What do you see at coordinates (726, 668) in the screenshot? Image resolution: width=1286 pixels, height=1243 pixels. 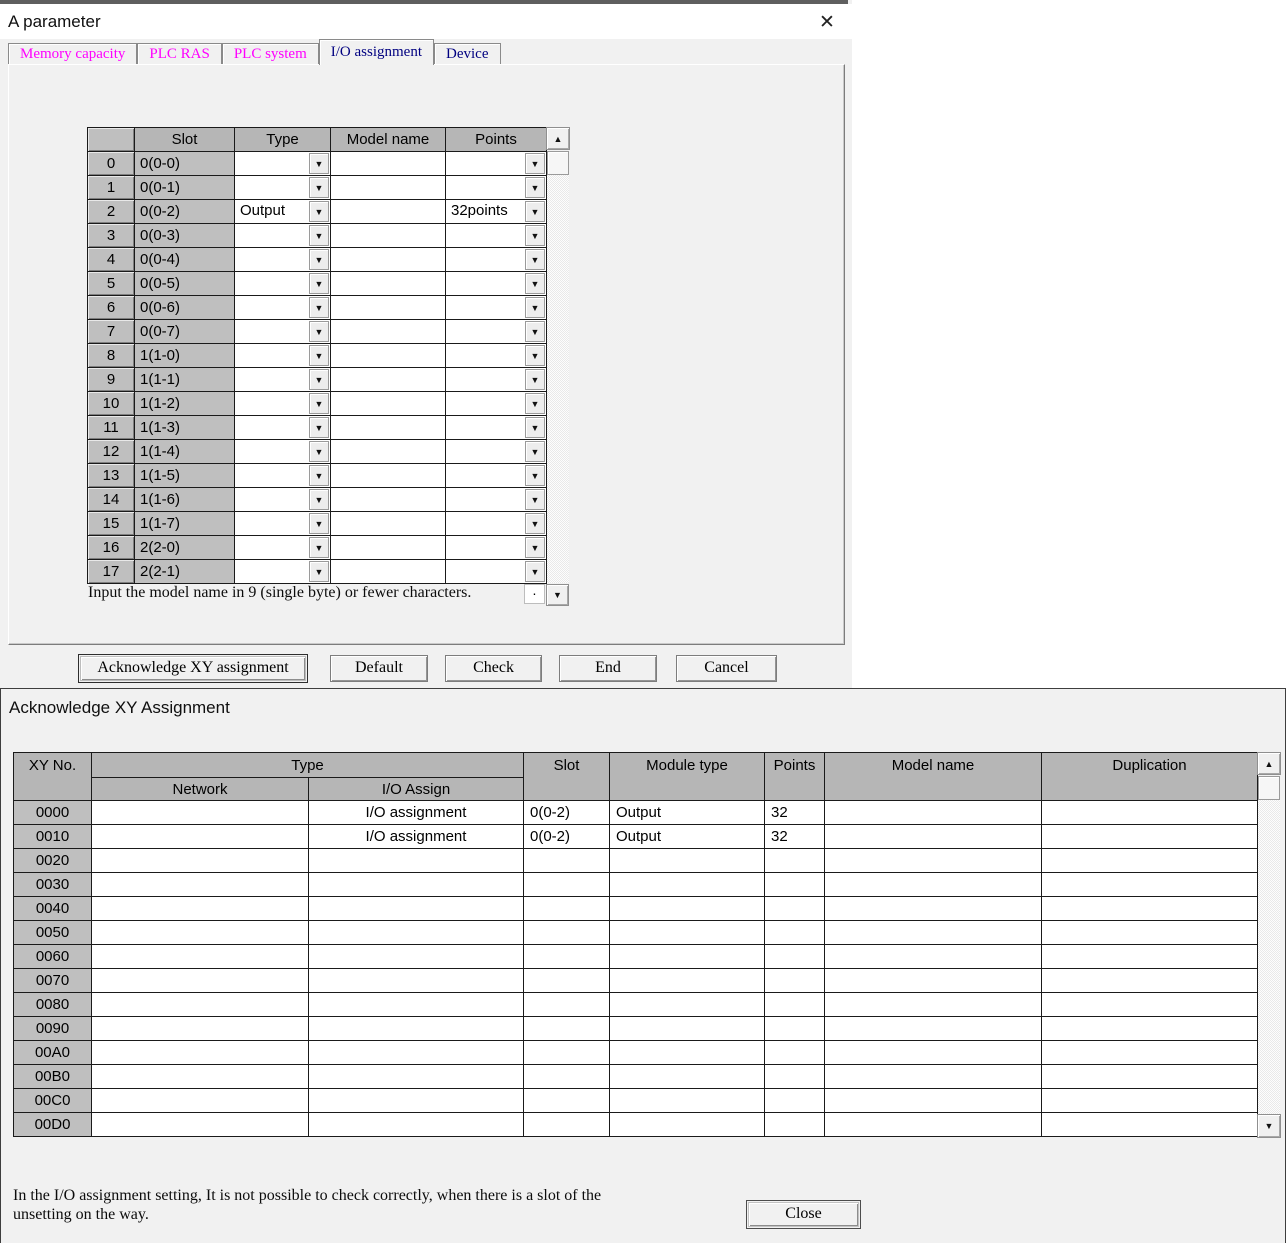 I see `cancel-button: Cancel` at bounding box center [726, 668].